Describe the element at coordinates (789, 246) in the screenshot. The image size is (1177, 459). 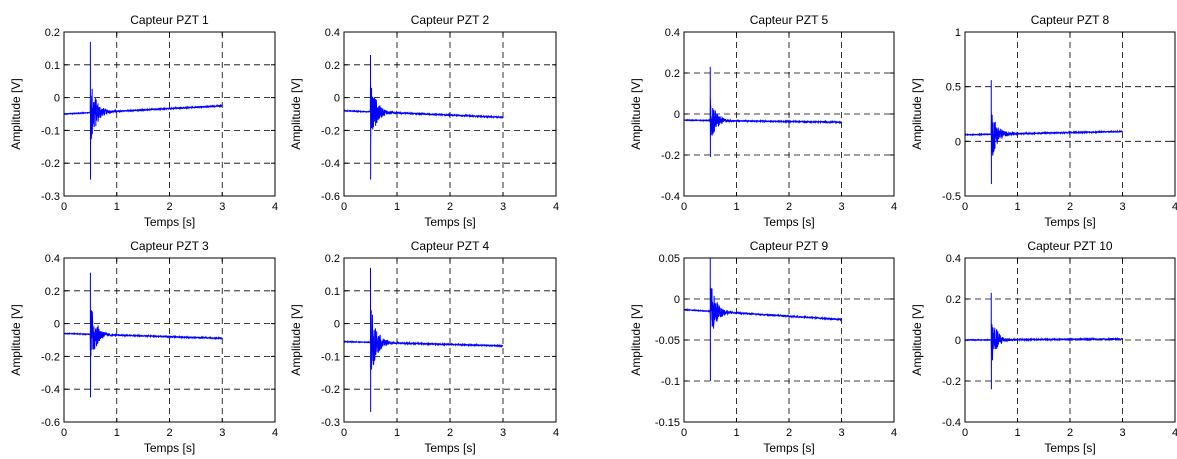
I see `plot-title: Capteur PZT 9` at that location.